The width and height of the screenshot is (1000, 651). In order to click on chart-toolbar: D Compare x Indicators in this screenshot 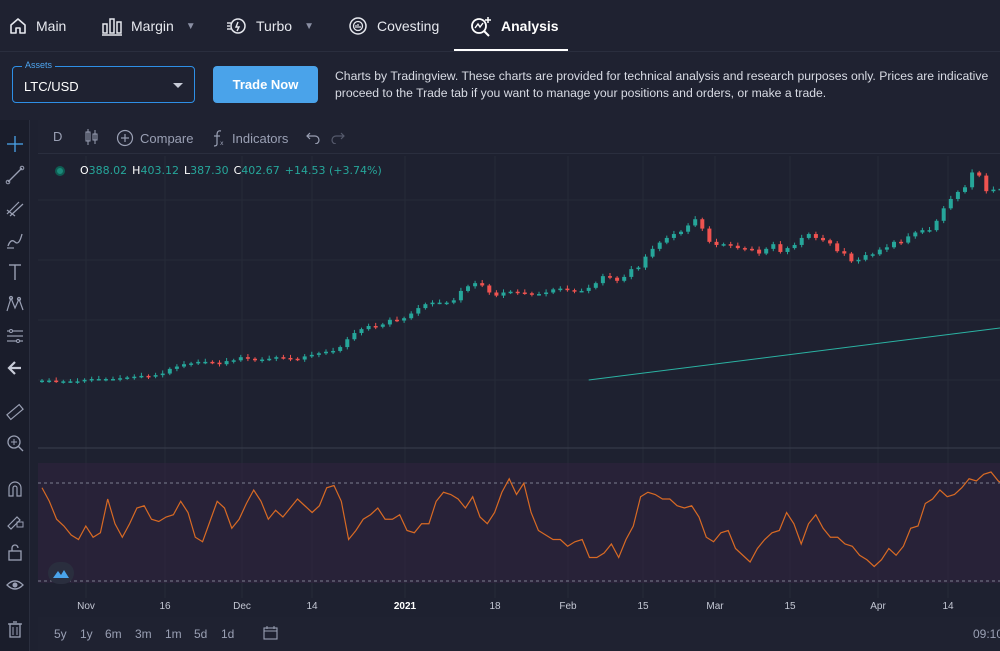, I will do `click(519, 137)`.